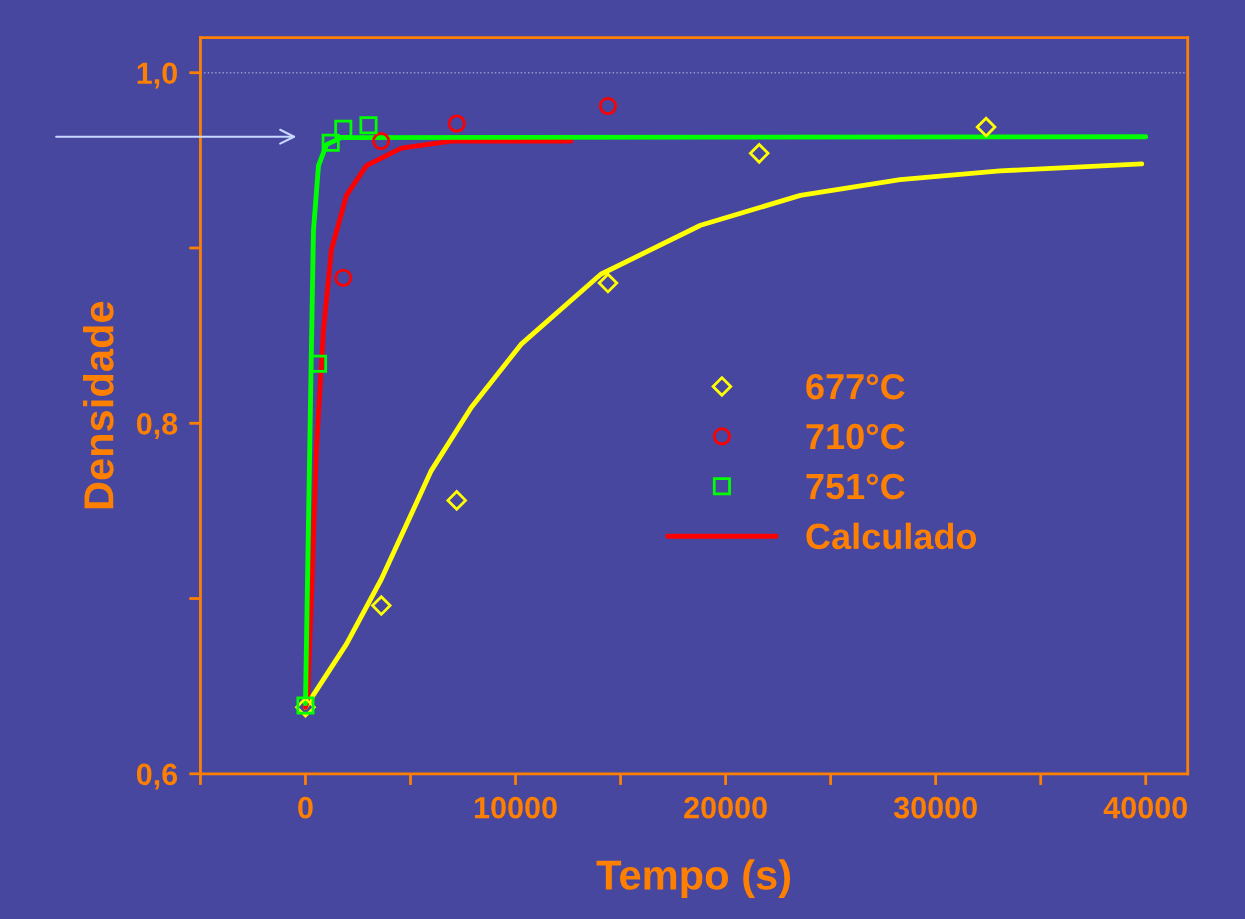 The height and width of the screenshot is (919, 1245). Describe the element at coordinates (305, 807) in the screenshot. I see `x-tick-label: 0` at that location.